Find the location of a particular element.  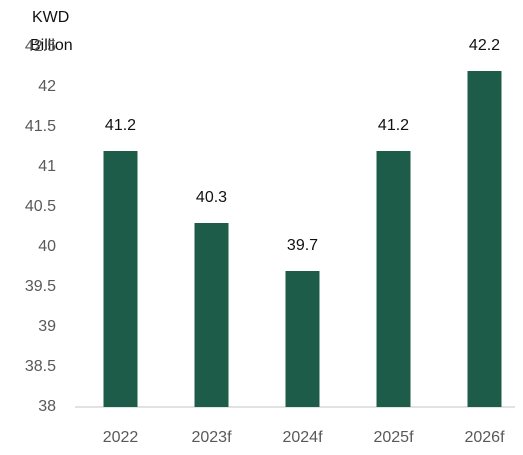

y-tick-label: 38 is located at coordinates (47, 406).